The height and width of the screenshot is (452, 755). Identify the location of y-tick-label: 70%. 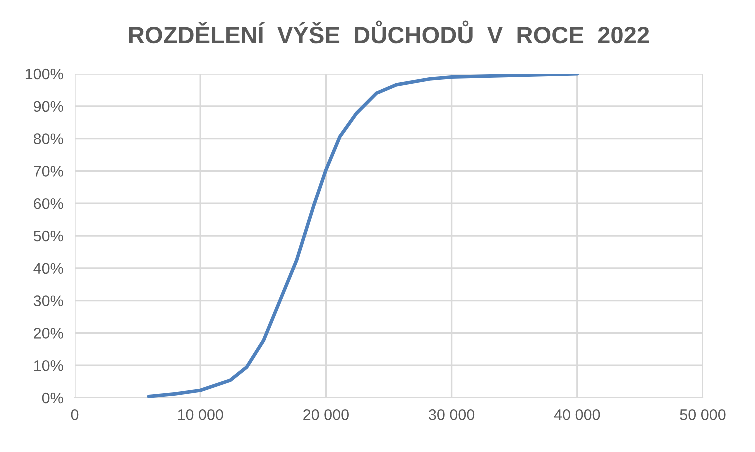
(49, 171).